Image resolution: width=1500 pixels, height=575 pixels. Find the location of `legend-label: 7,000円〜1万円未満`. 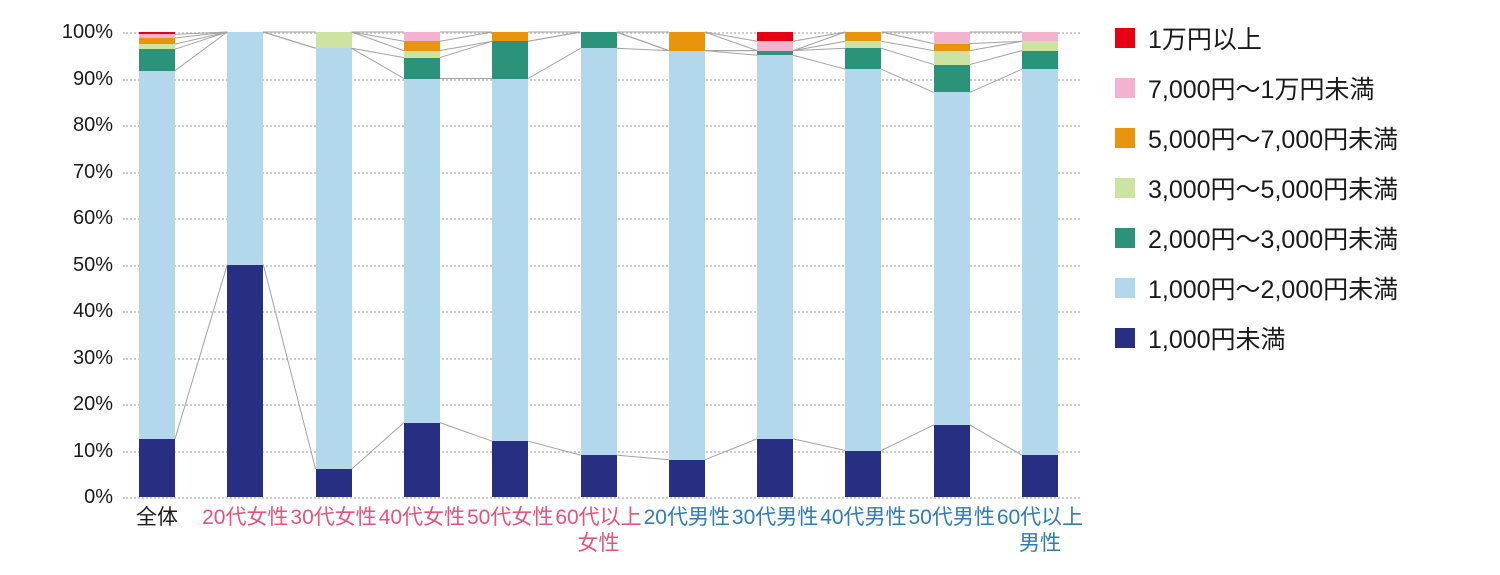

legend-label: 7,000円〜1万円未満 is located at coordinates (1261, 90).